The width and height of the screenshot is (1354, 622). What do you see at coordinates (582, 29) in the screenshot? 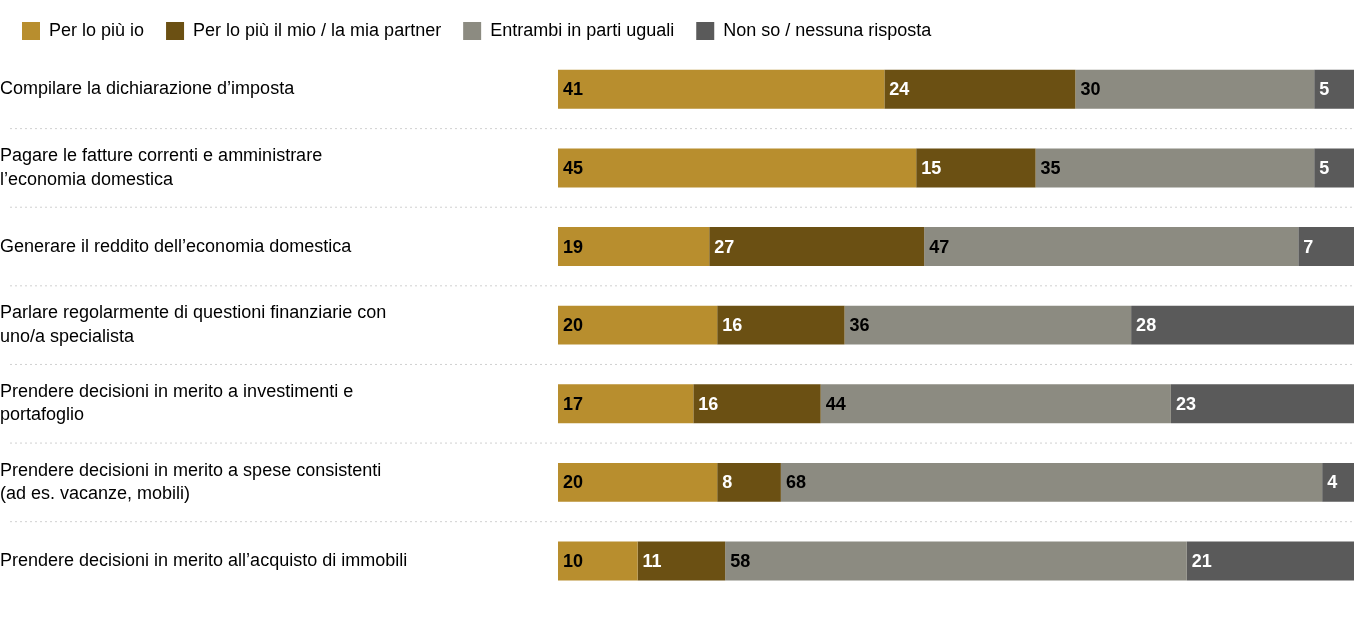
I see `legend-label: Entrambi in parti uguali` at bounding box center [582, 29].